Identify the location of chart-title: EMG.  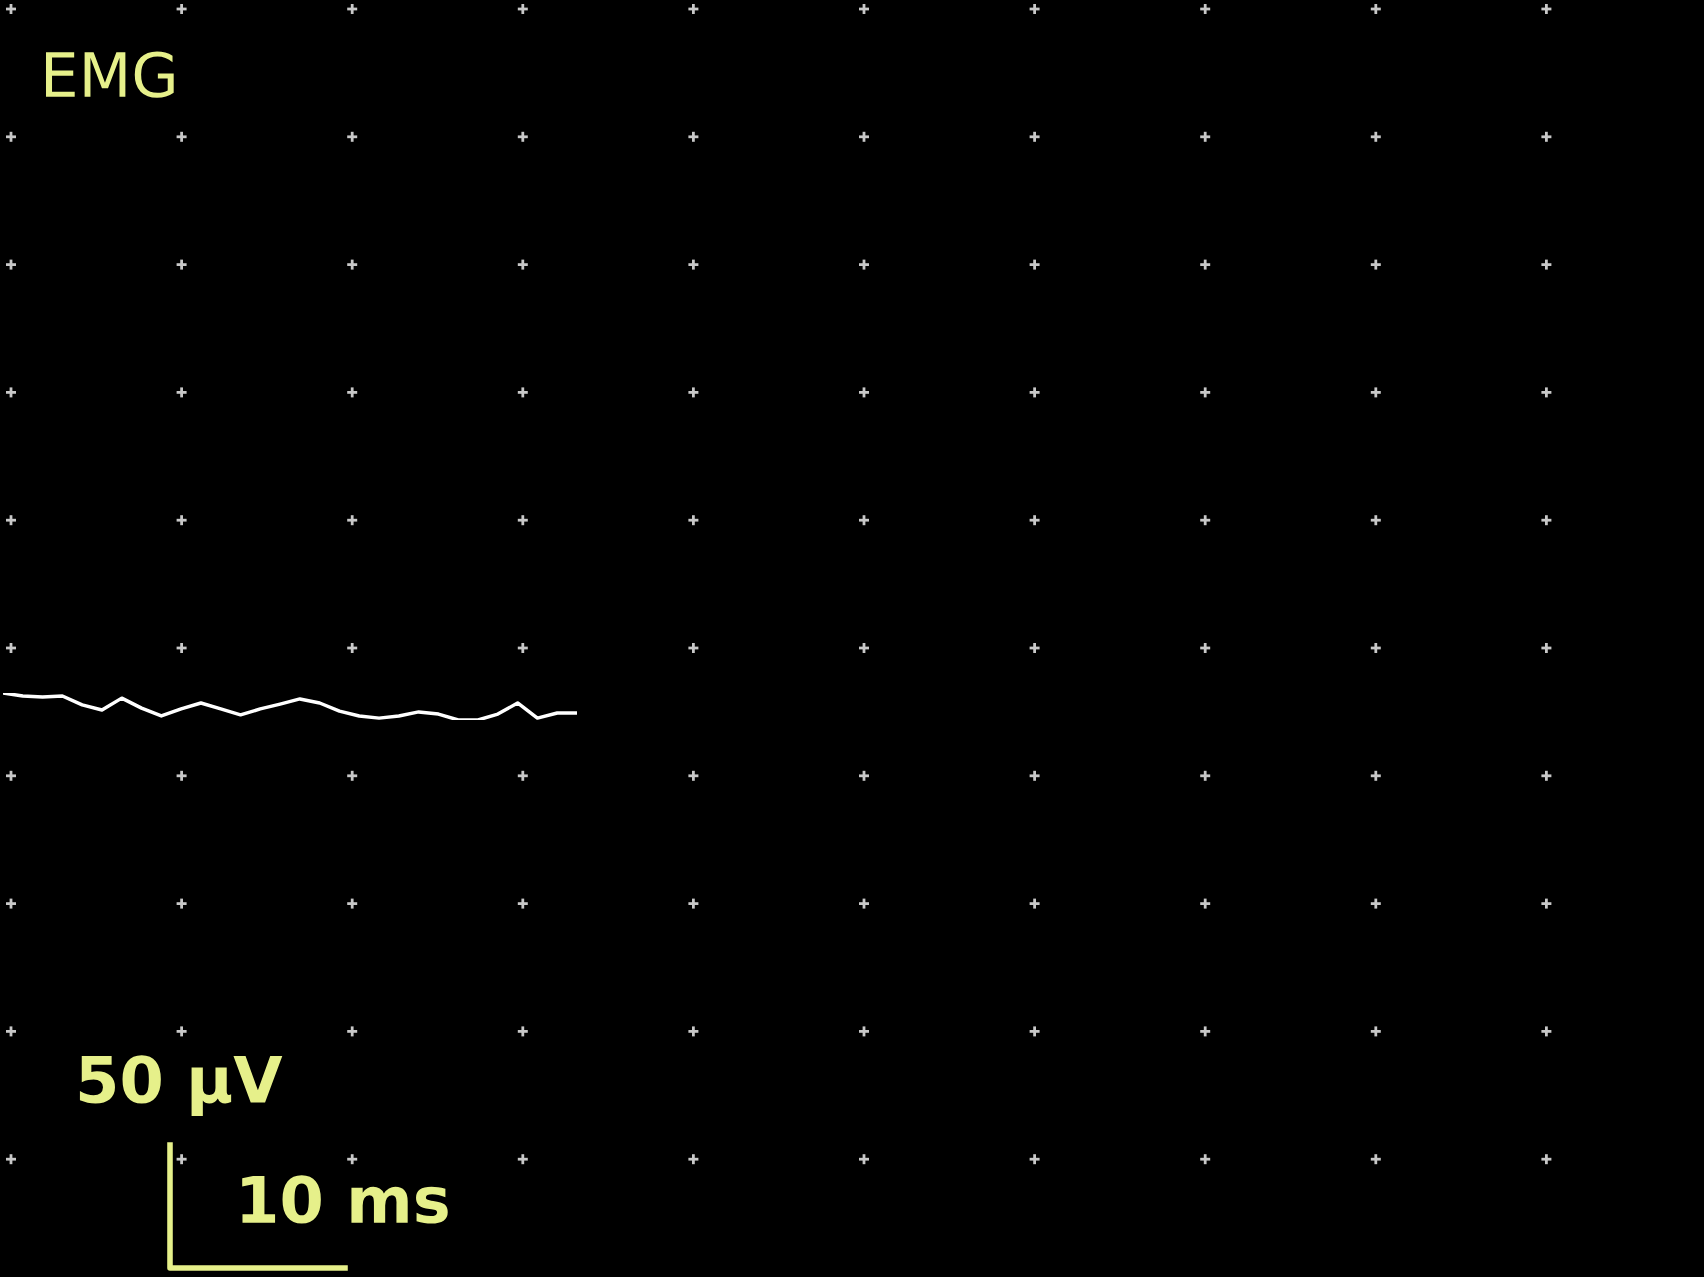
(110, 74).